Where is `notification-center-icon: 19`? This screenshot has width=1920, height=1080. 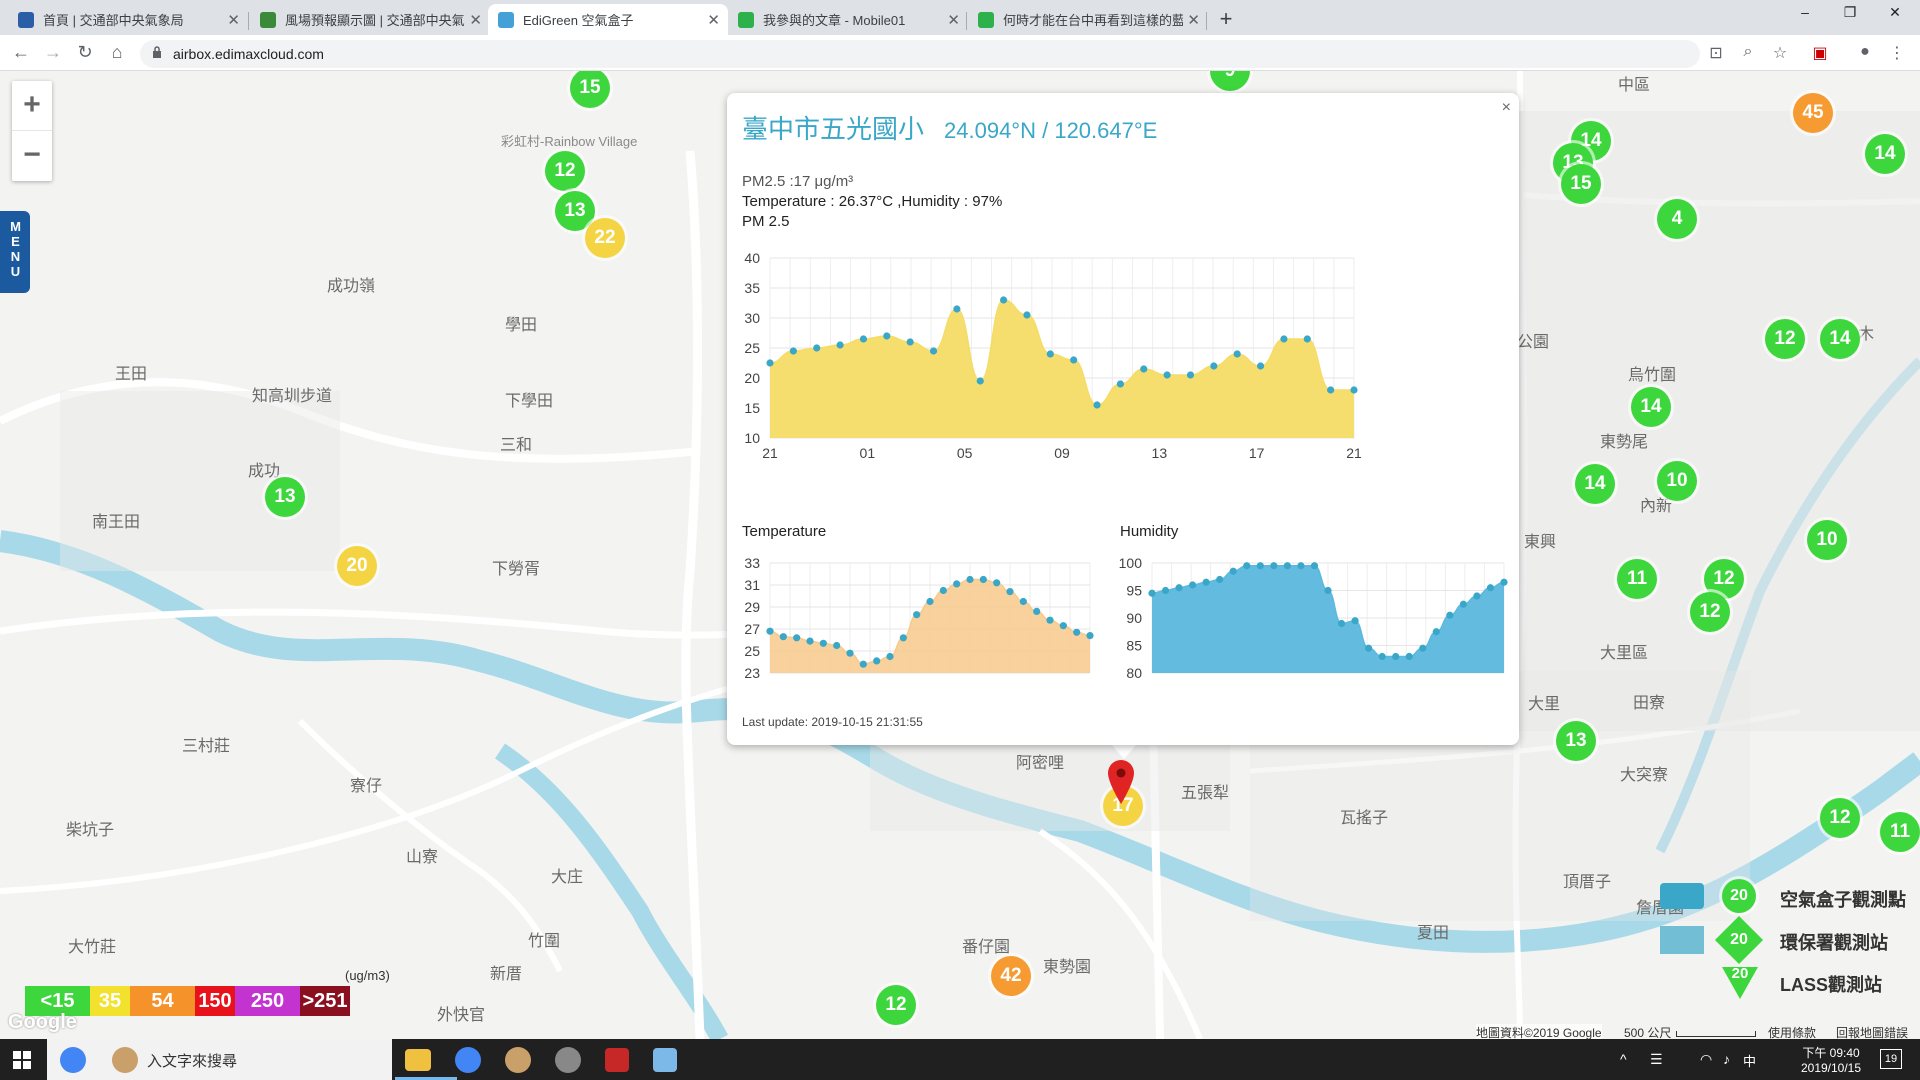 notification-center-icon: 19 is located at coordinates (1891, 1059).